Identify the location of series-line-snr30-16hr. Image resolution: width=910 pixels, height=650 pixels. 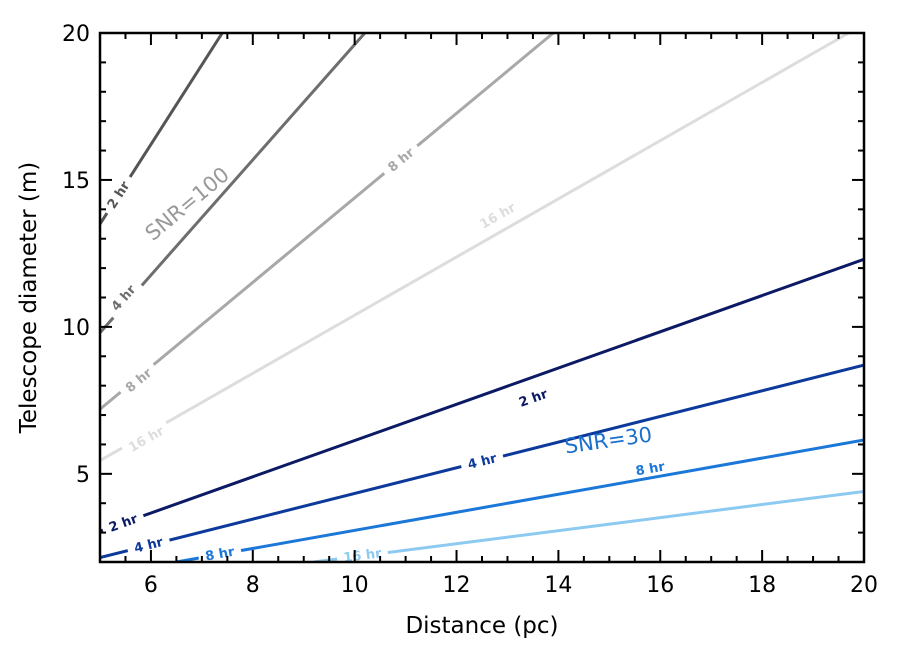
(588, 525).